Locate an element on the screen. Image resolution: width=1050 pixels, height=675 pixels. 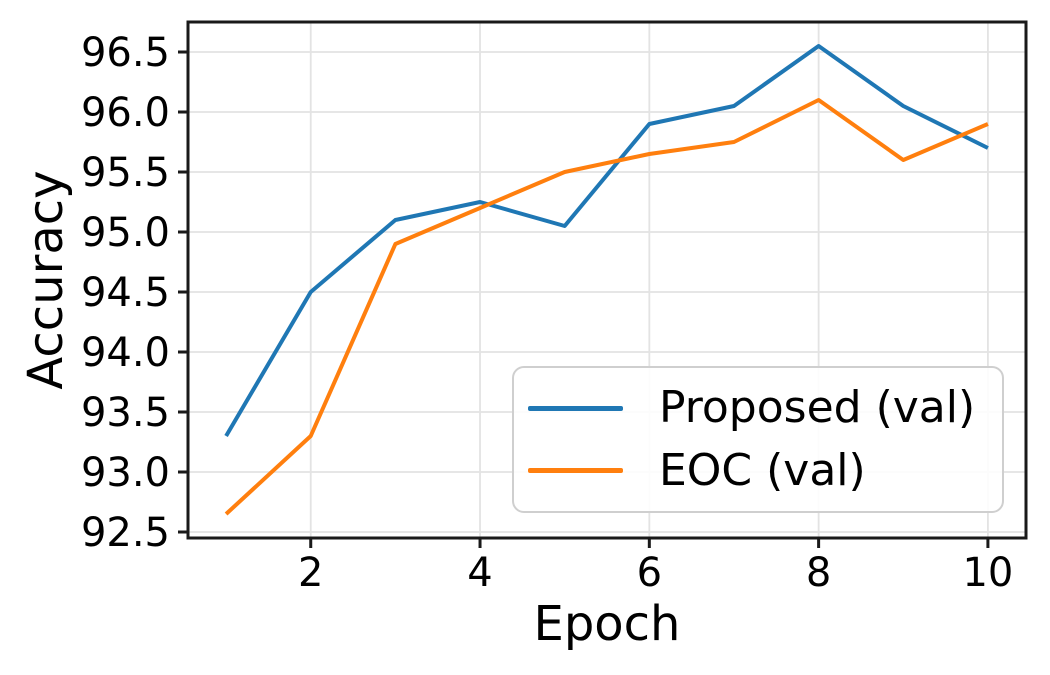
legend-label-proposed: Proposed (val) is located at coordinates (817, 408).